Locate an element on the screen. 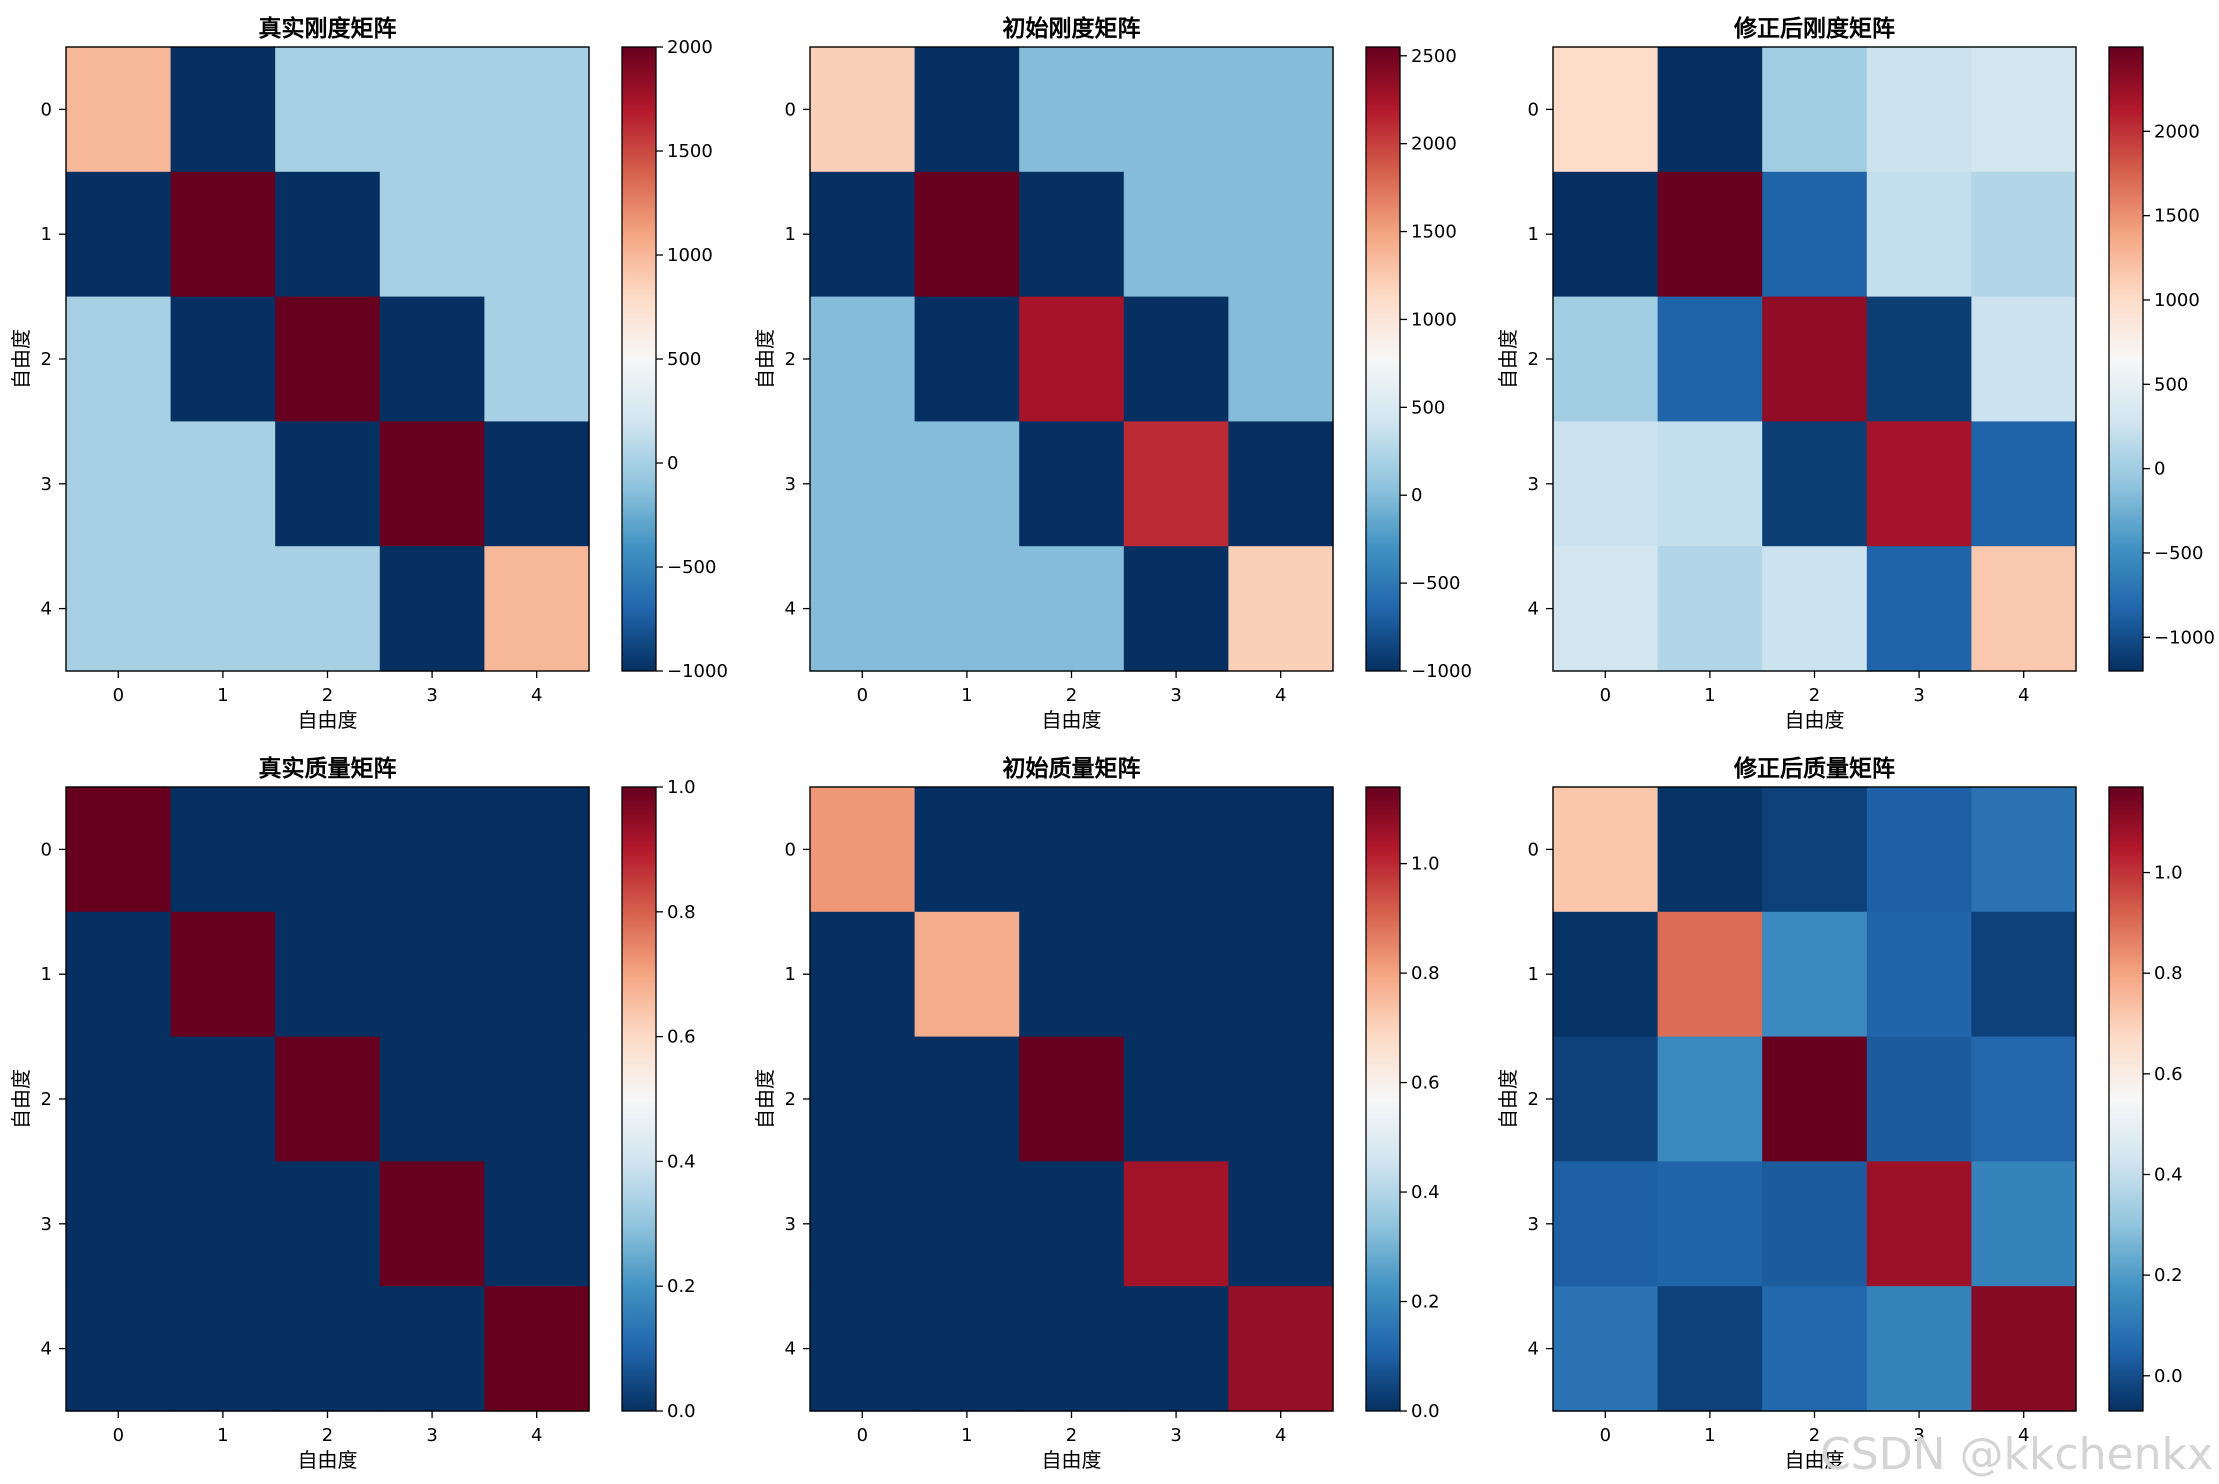 This screenshot has width=2219, height=1484. x-tick-label: 3 is located at coordinates (1175, 695).